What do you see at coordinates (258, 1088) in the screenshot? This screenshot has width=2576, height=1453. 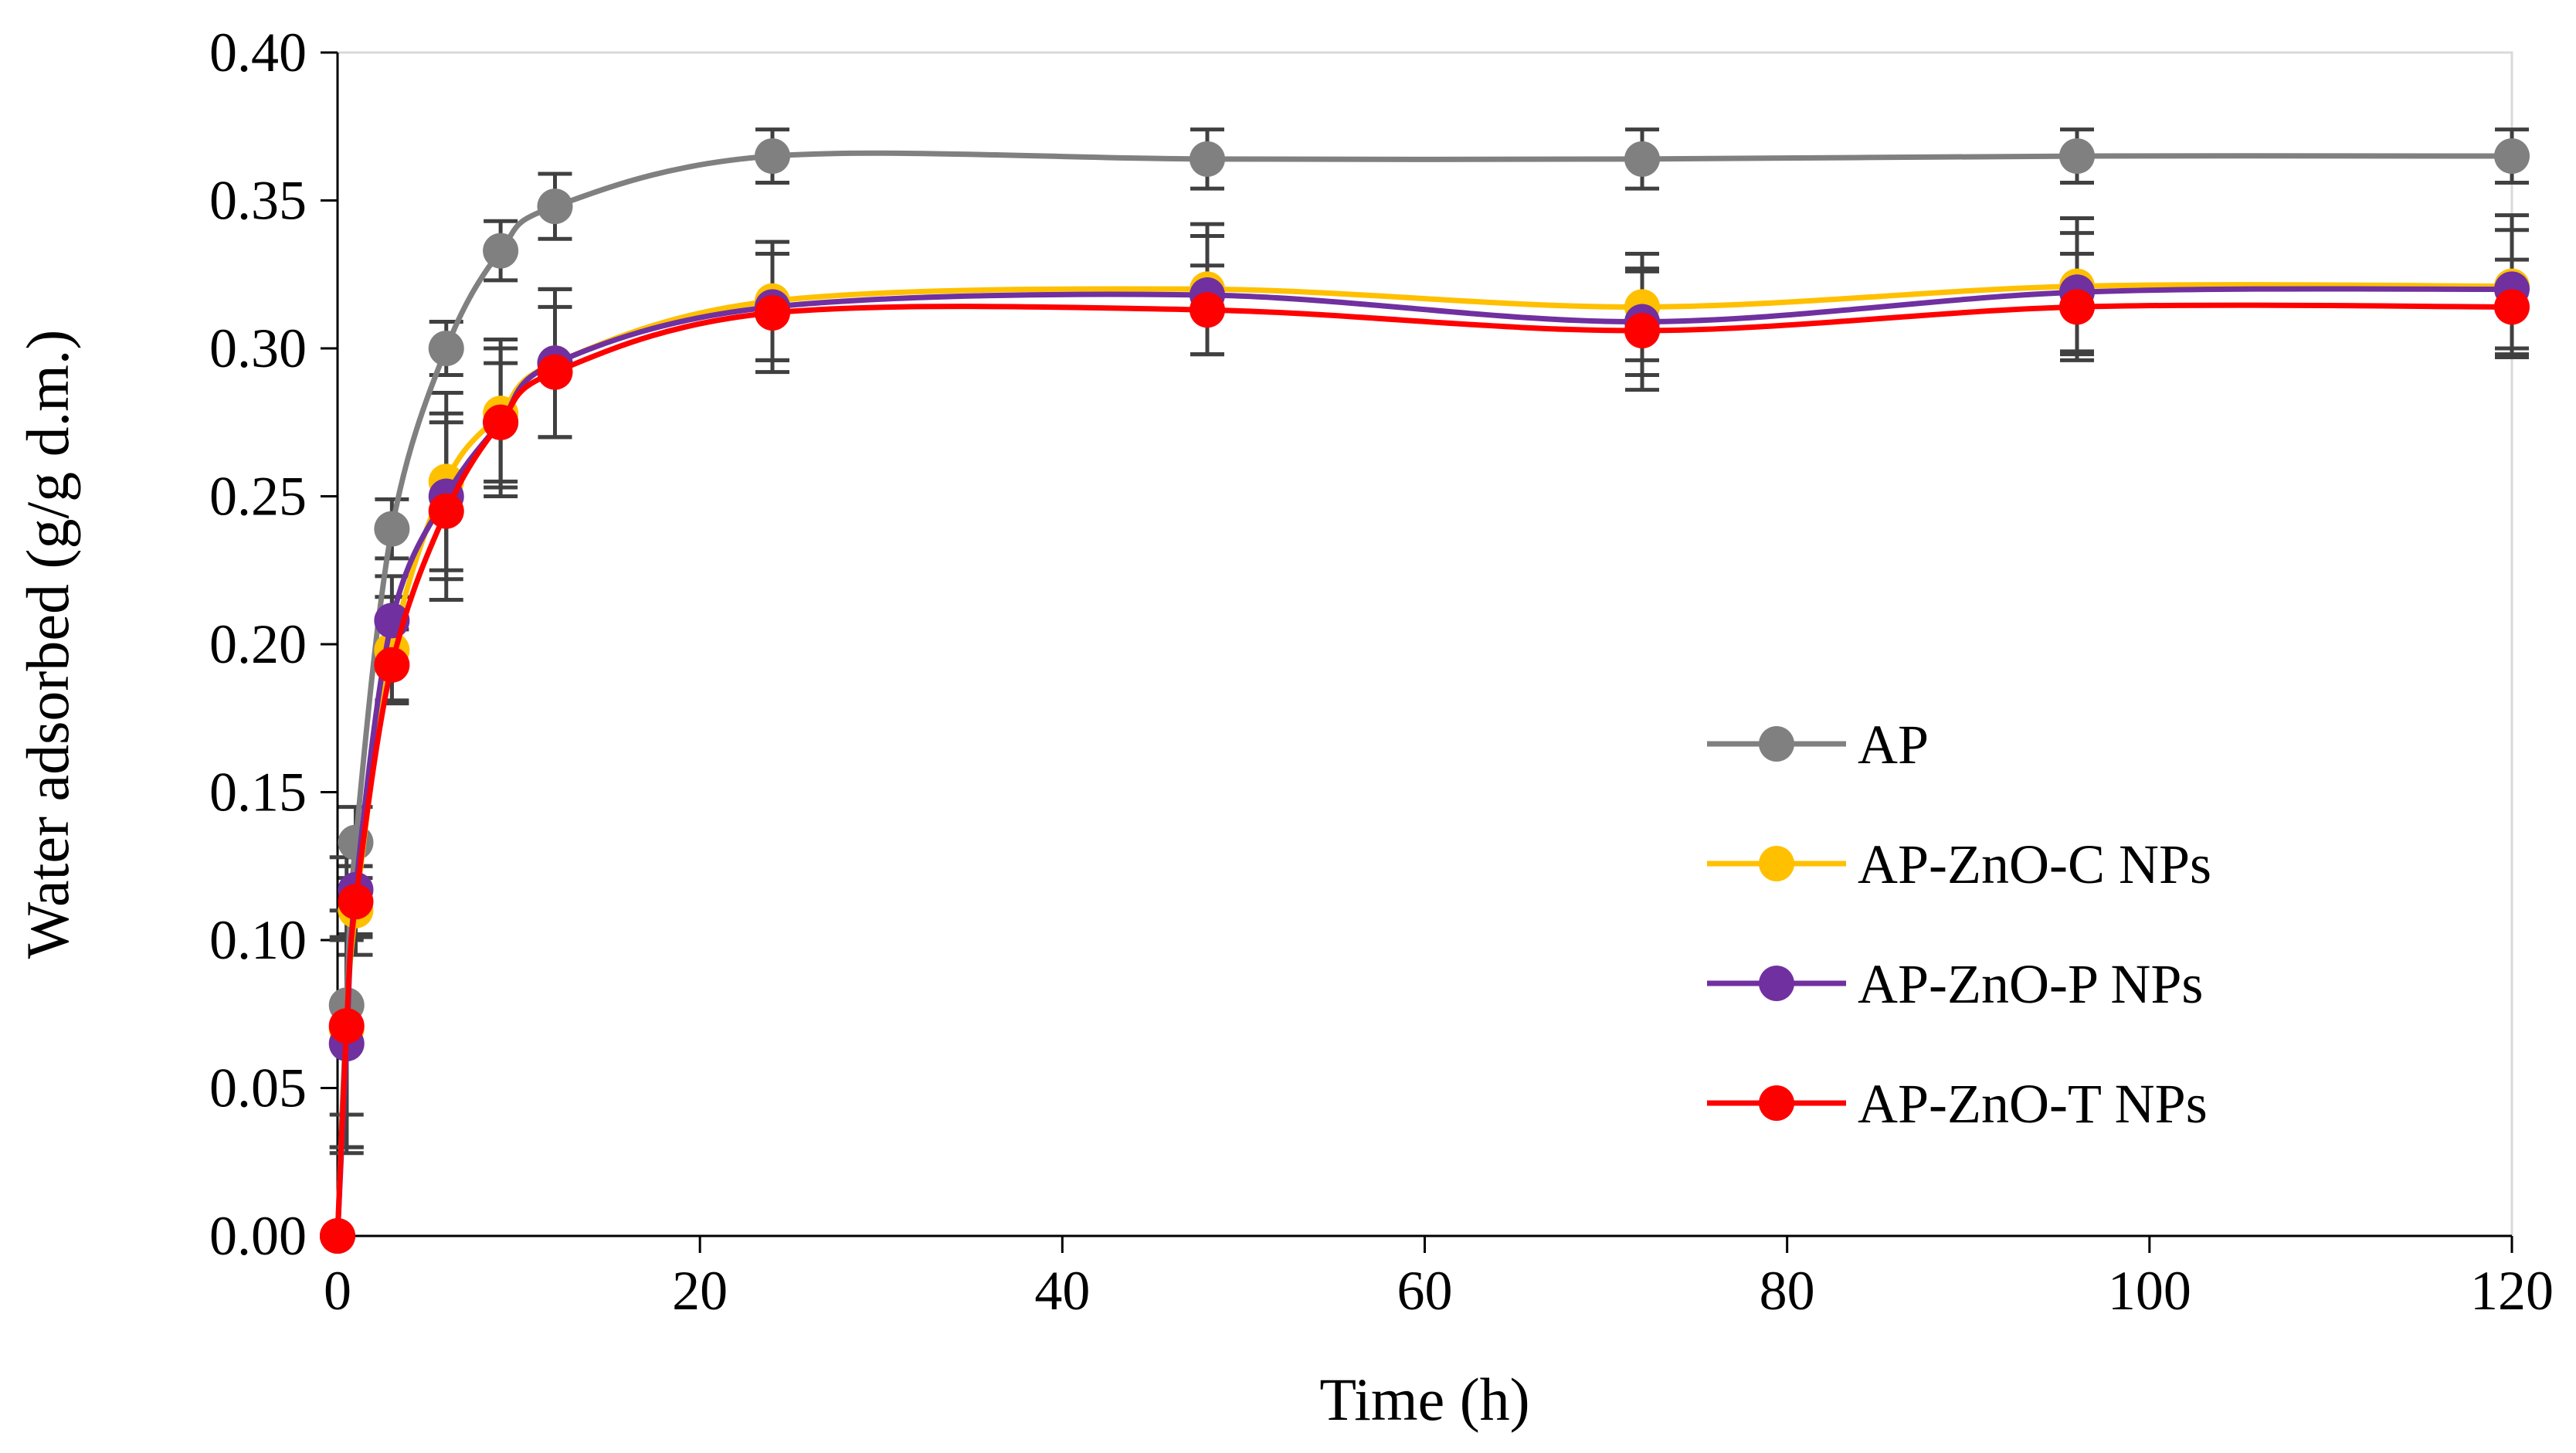 I see `y-tick-label: 0.05` at bounding box center [258, 1088].